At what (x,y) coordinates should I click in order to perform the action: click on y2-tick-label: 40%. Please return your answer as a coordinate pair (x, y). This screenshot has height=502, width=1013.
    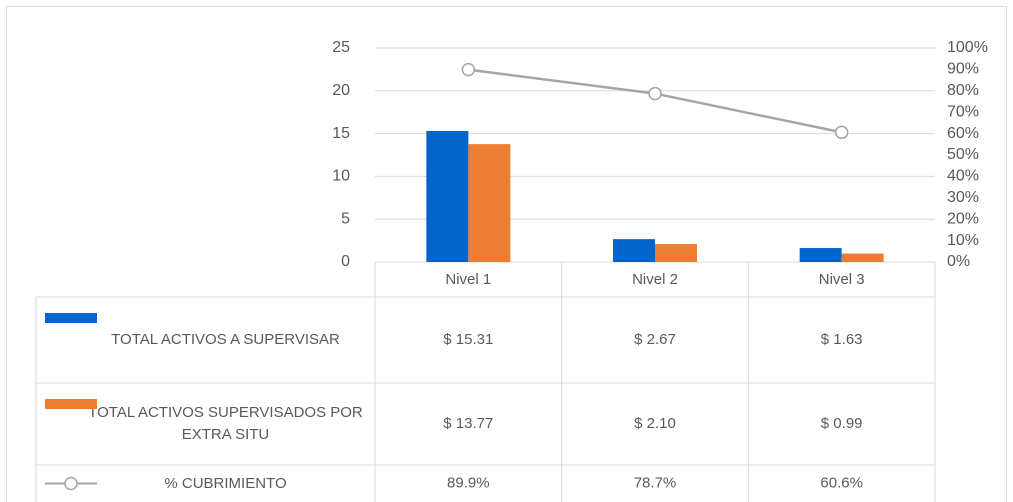
    Looking at the image, I should click on (963, 176).